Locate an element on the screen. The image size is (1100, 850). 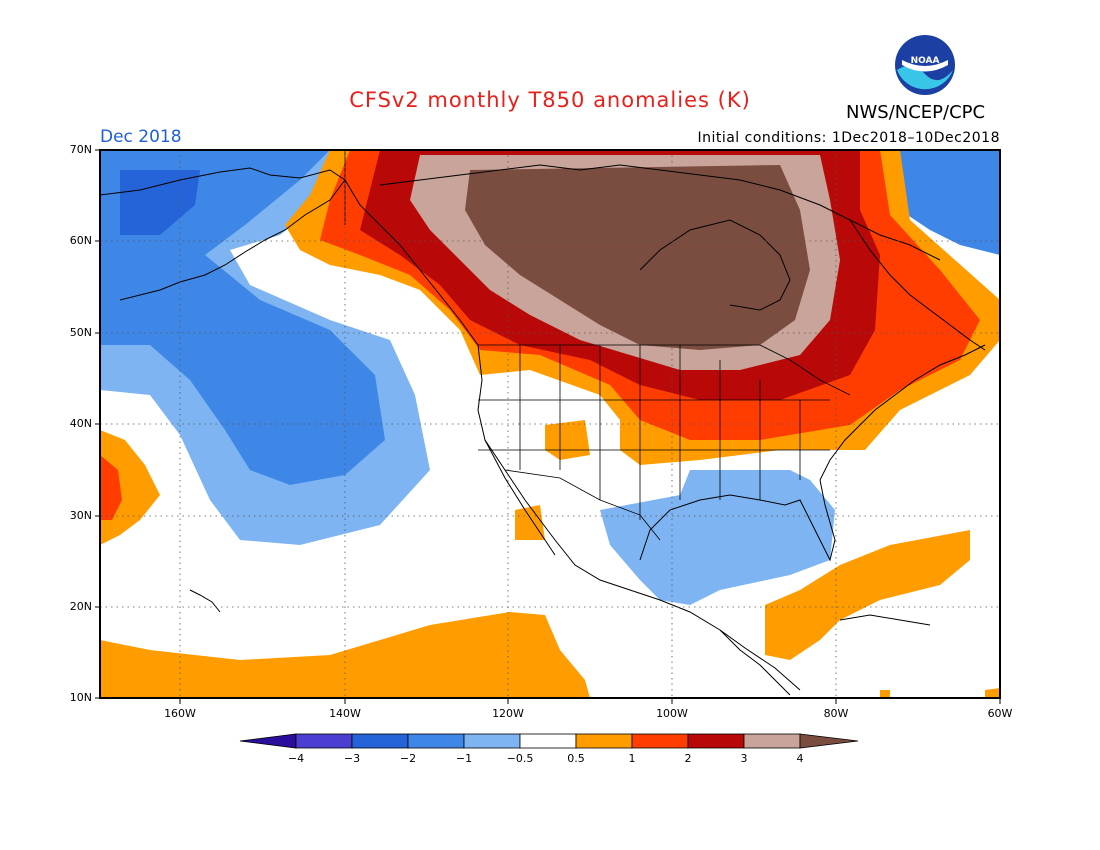
warm-anomaly-texas is located at coordinates (567, 440).